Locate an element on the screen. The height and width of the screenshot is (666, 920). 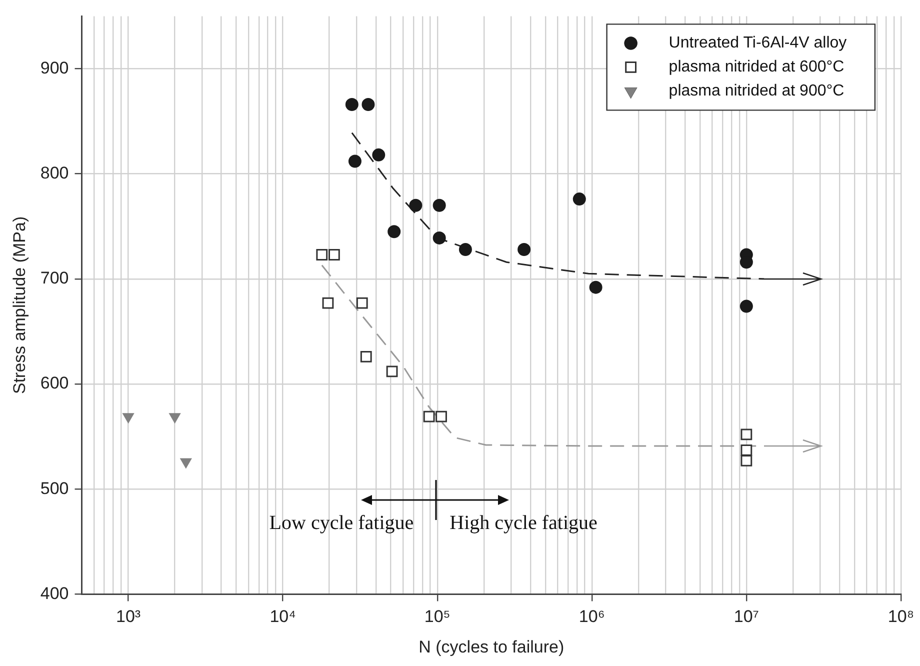
x-tick-label: 10⁷ is located at coordinates (746, 616).